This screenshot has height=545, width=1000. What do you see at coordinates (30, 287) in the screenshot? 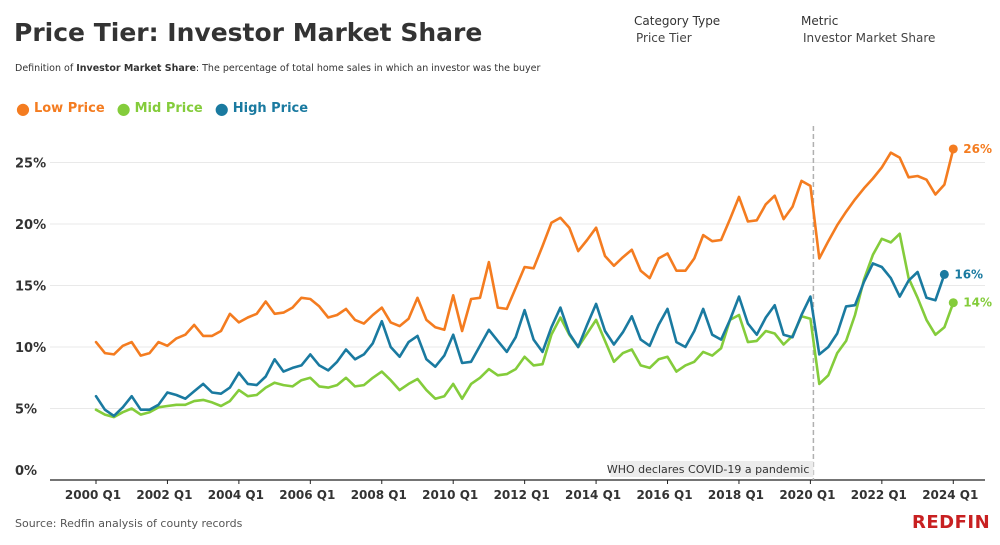
I see `y-tick-label: 15%` at bounding box center [30, 287].